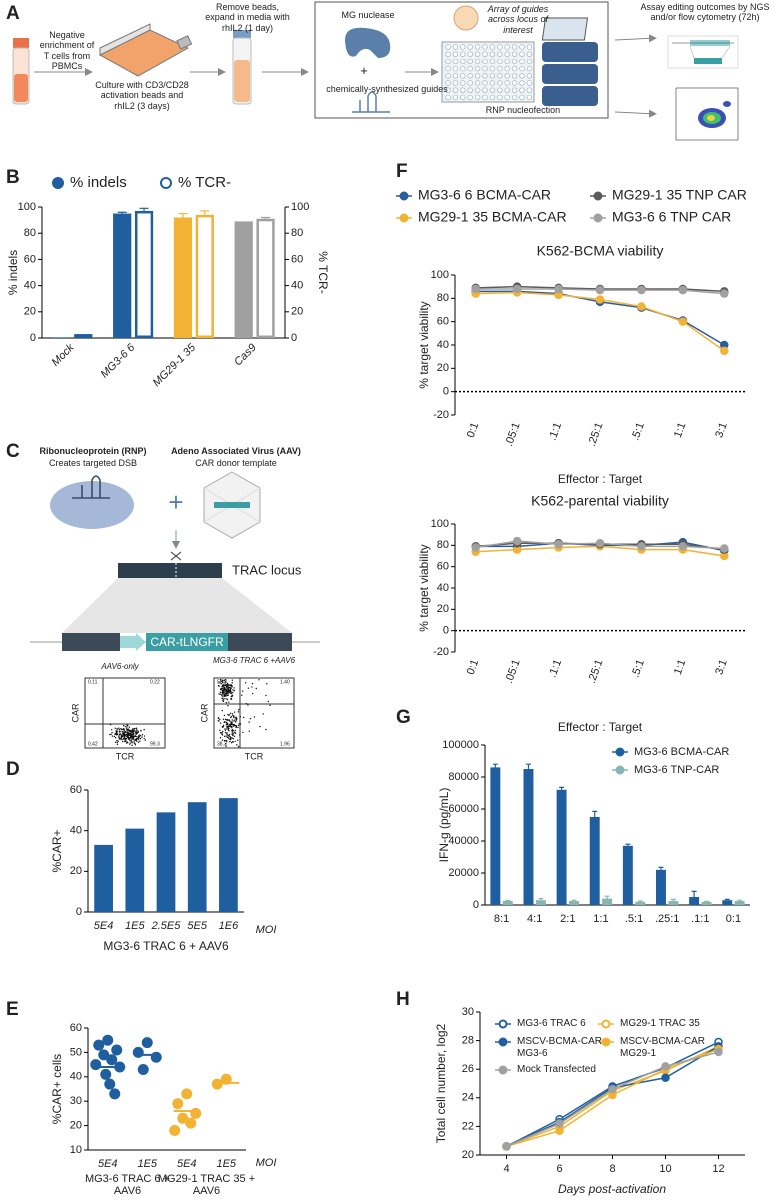 The width and height of the screenshot is (777, 1203). What do you see at coordinates (700, 919) in the screenshot?
I see `x-tick-label: .1:1` at bounding box center [700, 919].